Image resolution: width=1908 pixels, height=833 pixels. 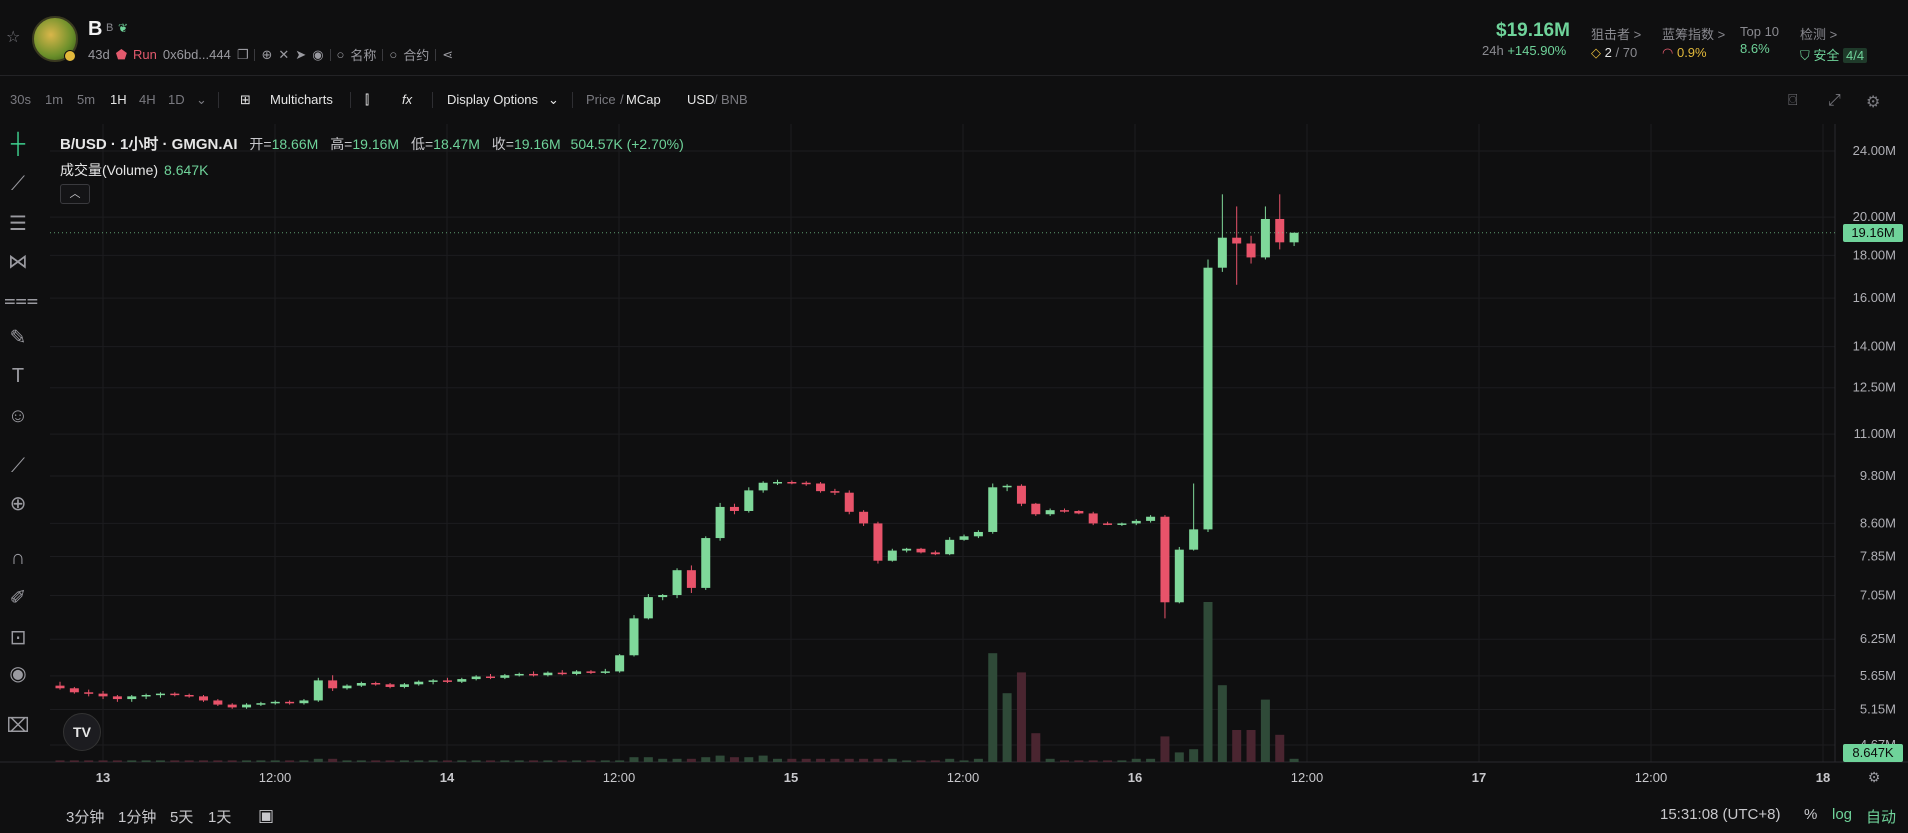 I want to click on copy-icon: ❐, so click(x=242, y=54).